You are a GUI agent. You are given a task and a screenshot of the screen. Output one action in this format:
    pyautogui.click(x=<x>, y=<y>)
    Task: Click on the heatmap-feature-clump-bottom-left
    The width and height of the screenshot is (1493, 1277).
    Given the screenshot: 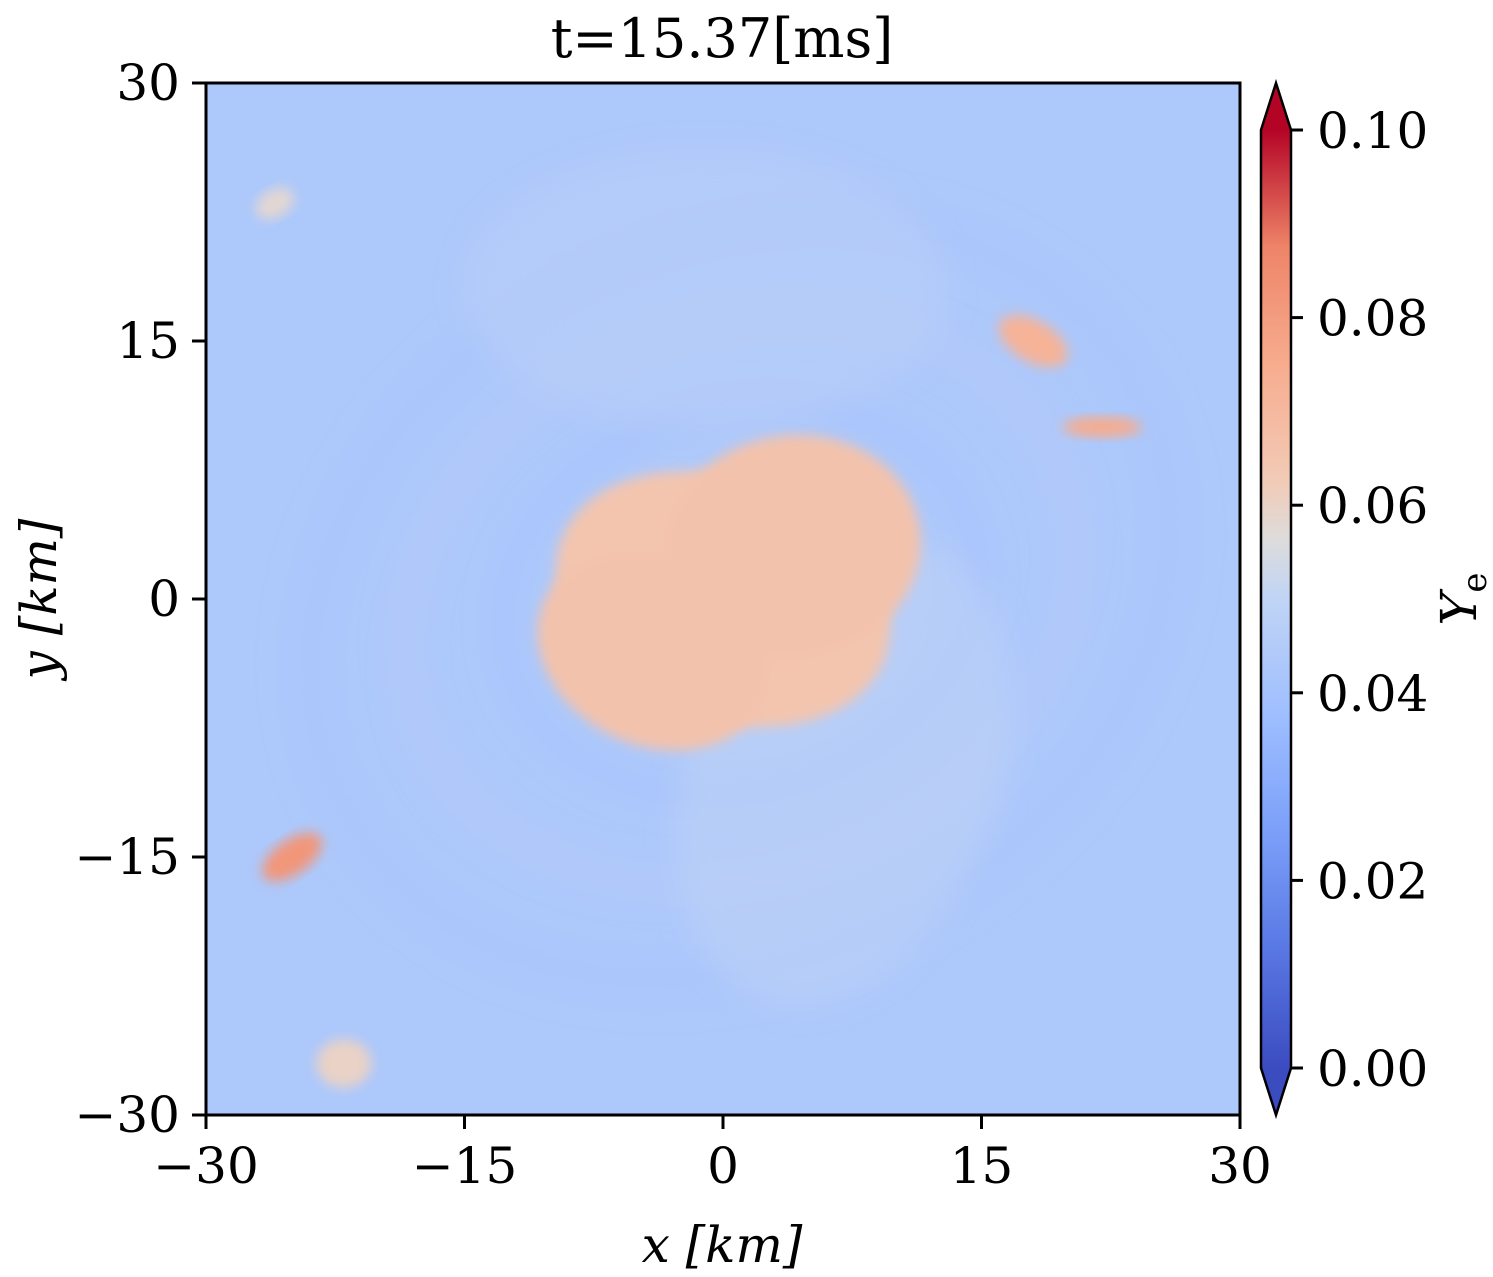 What is the action you would take?
    pyautogui.click(x=344, y=1063)
    